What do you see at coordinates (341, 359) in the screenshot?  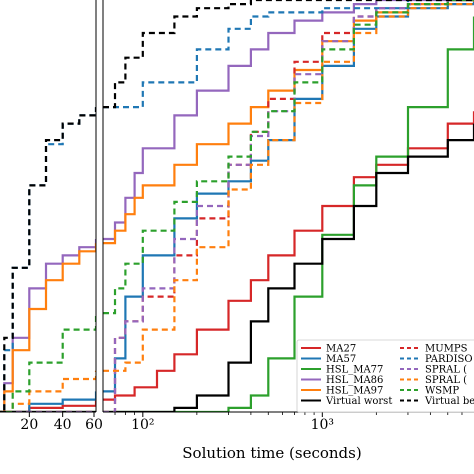 I see `legend-label-0-1: MA57` at bounding box center [341, 359].